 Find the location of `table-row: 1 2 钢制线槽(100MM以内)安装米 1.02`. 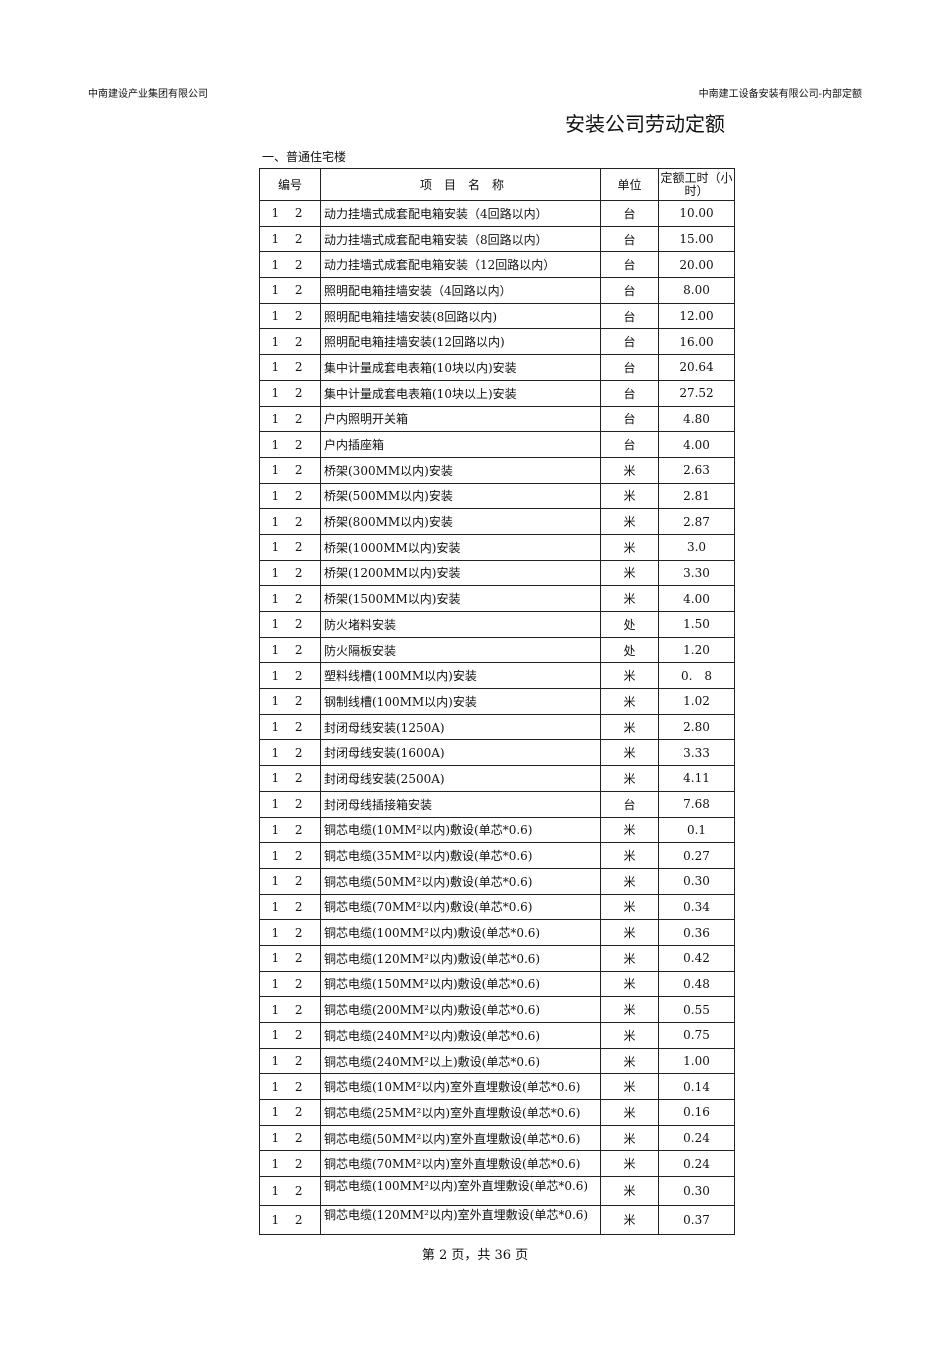

table-row: 1 2 钢制线槽(100MM以内)安装米 1.02 is located at coordinates (497, 701).